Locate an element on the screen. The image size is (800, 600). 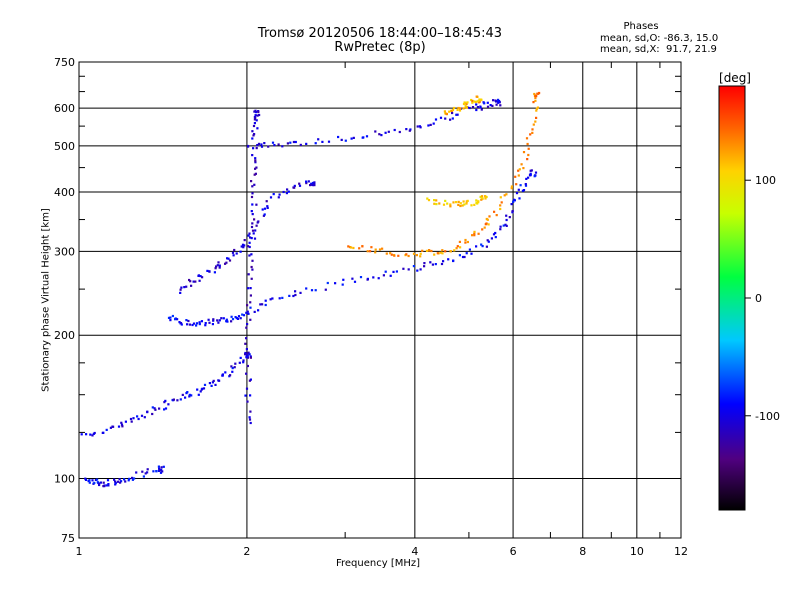
colorbar-tick-label: 100 is located at coordinates (765, 180).